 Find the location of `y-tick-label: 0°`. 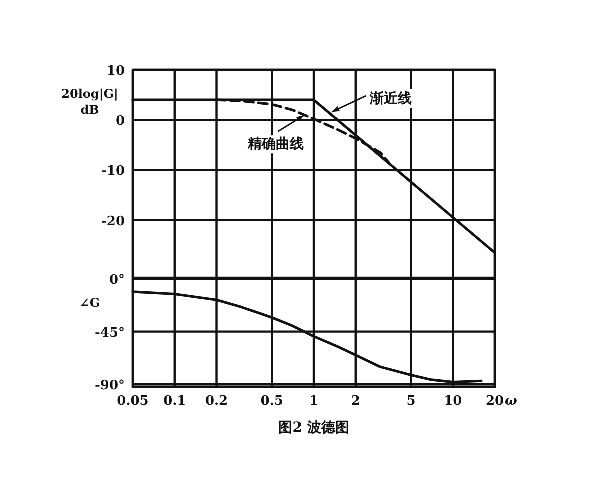

y-tick-label: 0° is located at coordinates (117, 280).